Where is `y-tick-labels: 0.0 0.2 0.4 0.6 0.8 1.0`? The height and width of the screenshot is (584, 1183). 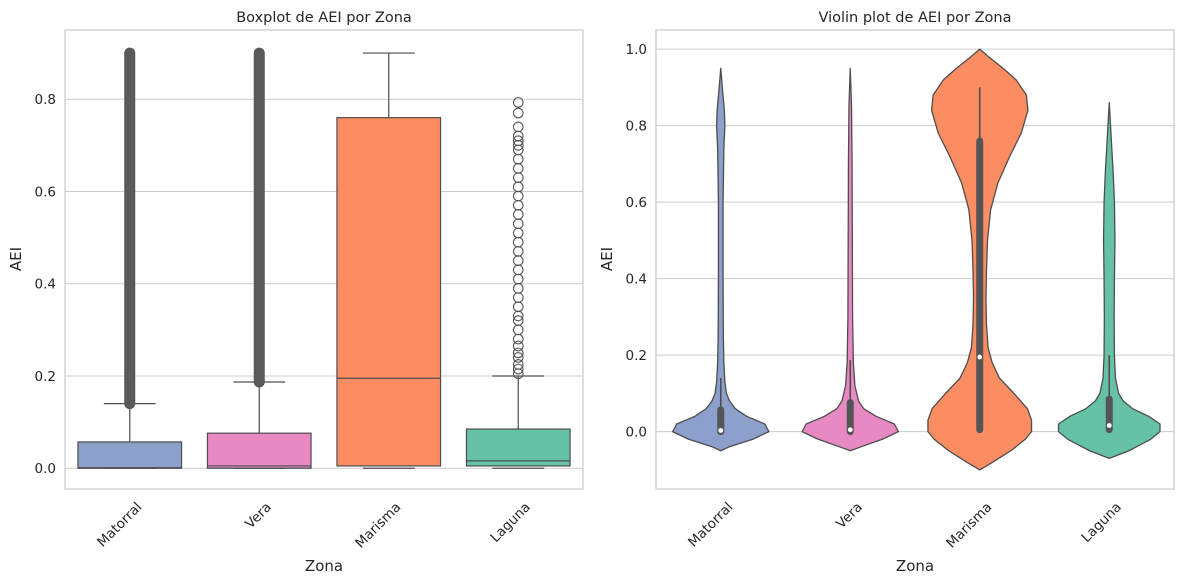 y-tick-labels: 0.0 0.2 0.4 0.6 0.8 1.0 is located at coordinates (636, 241).